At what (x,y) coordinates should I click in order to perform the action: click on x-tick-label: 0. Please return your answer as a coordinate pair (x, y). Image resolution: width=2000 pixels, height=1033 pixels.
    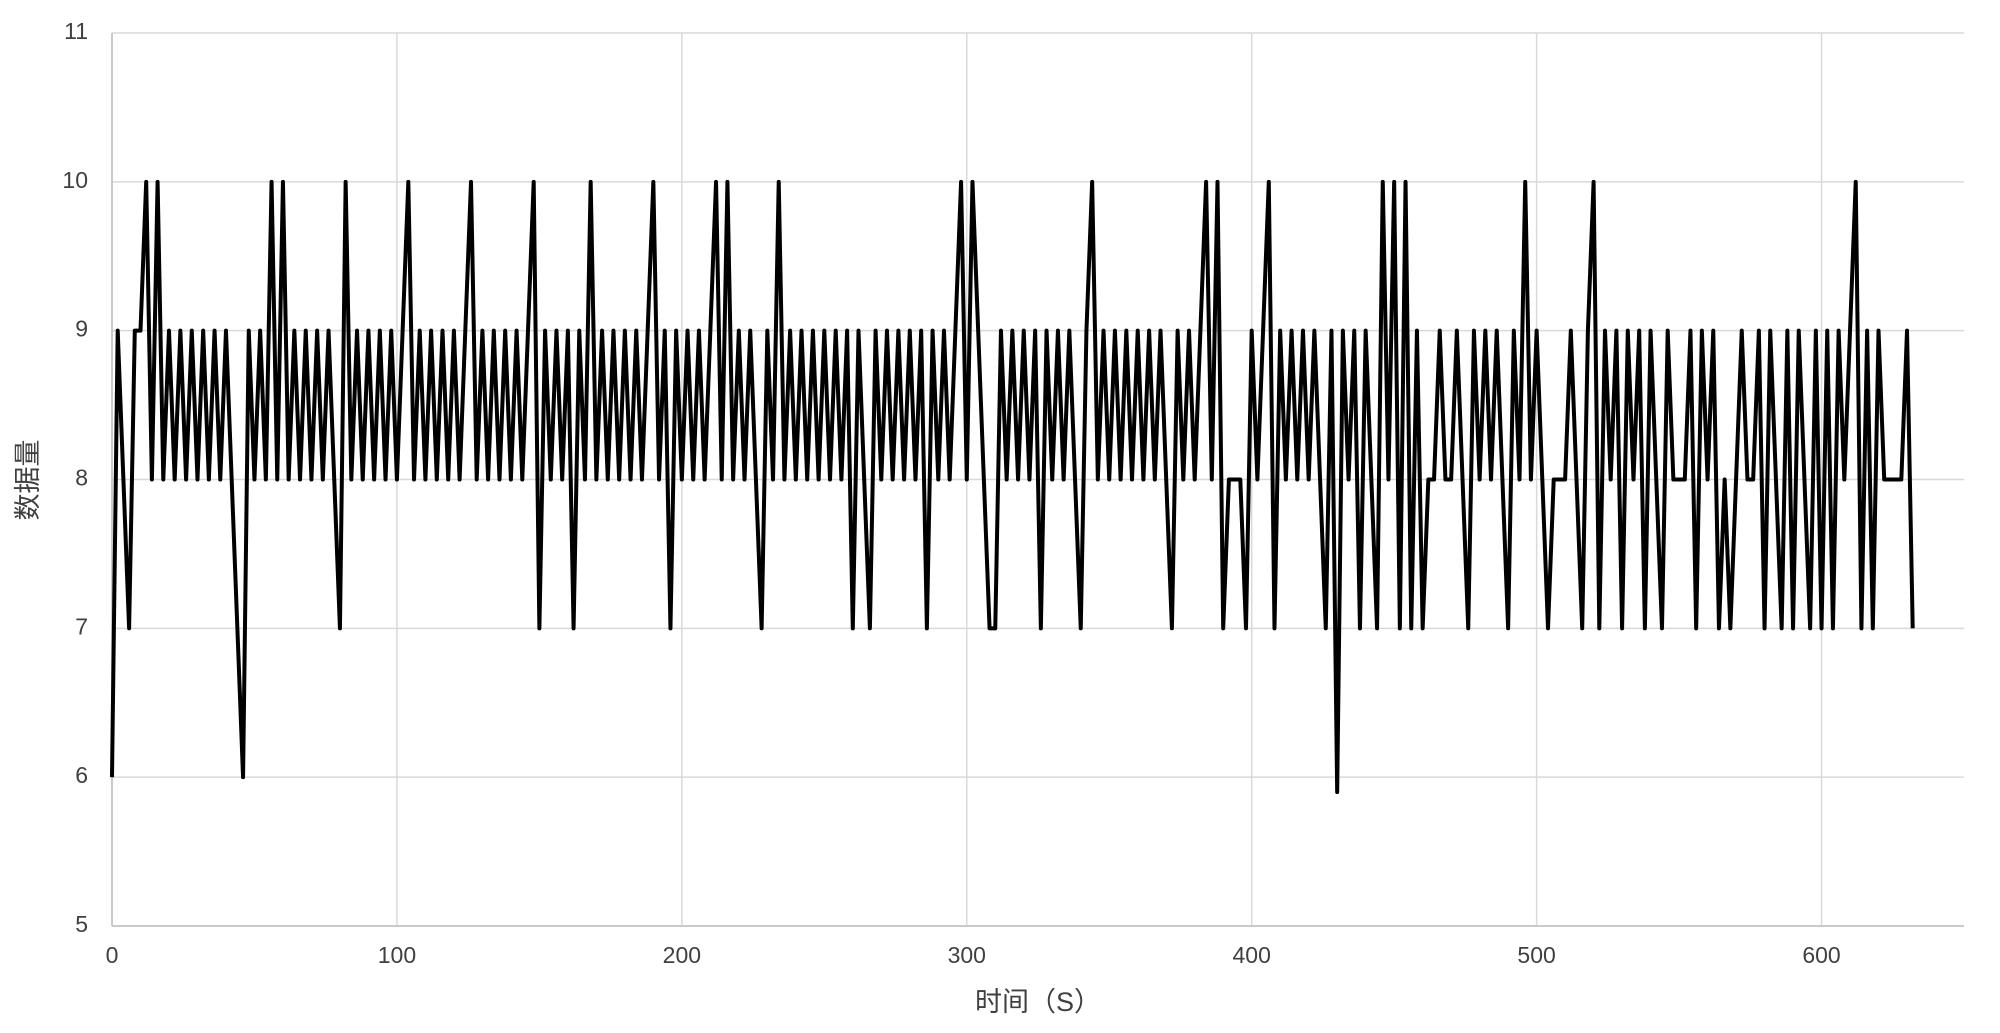
    Looking at the image, I should click on (112, 955).